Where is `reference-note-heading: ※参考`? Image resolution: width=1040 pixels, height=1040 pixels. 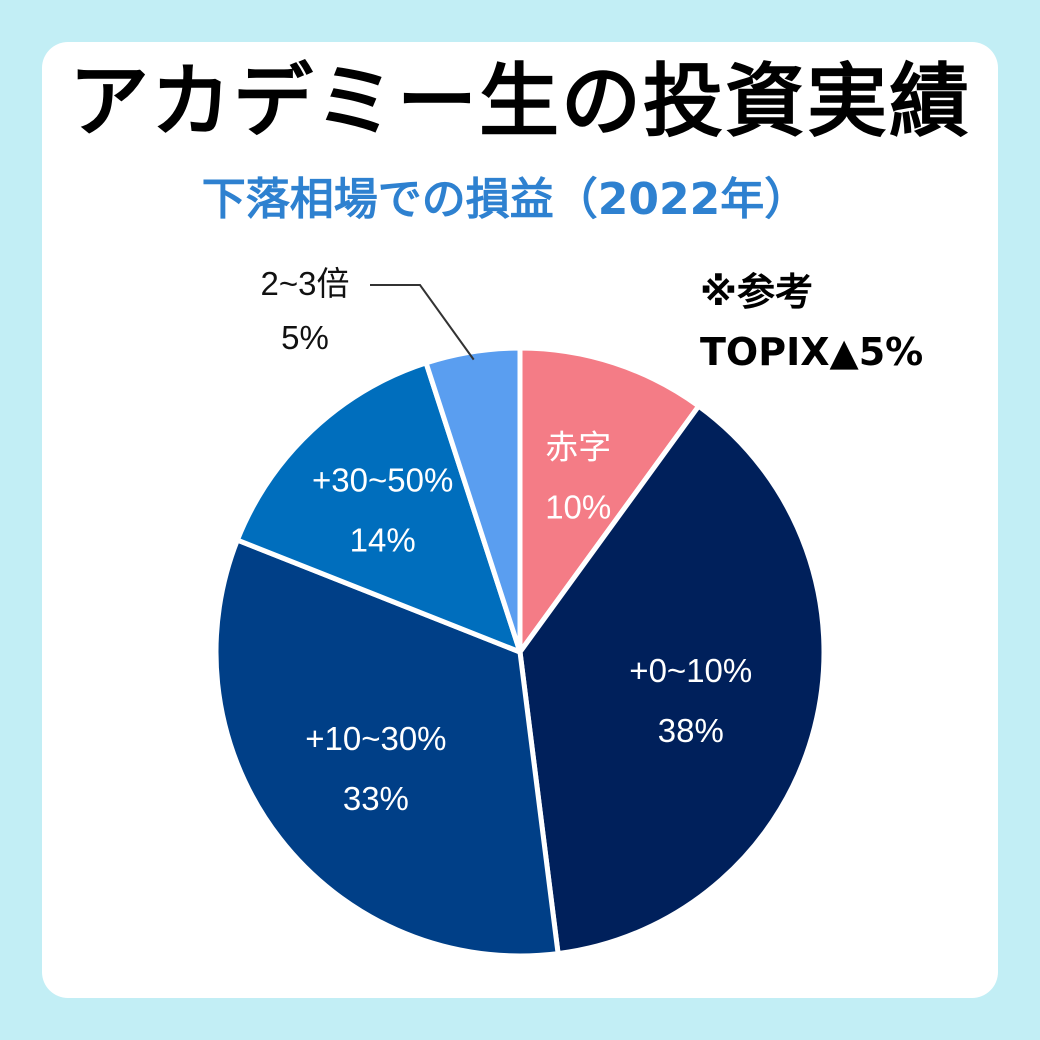 reference-note-heading: ※参考 is located at coordinates (756, 292).